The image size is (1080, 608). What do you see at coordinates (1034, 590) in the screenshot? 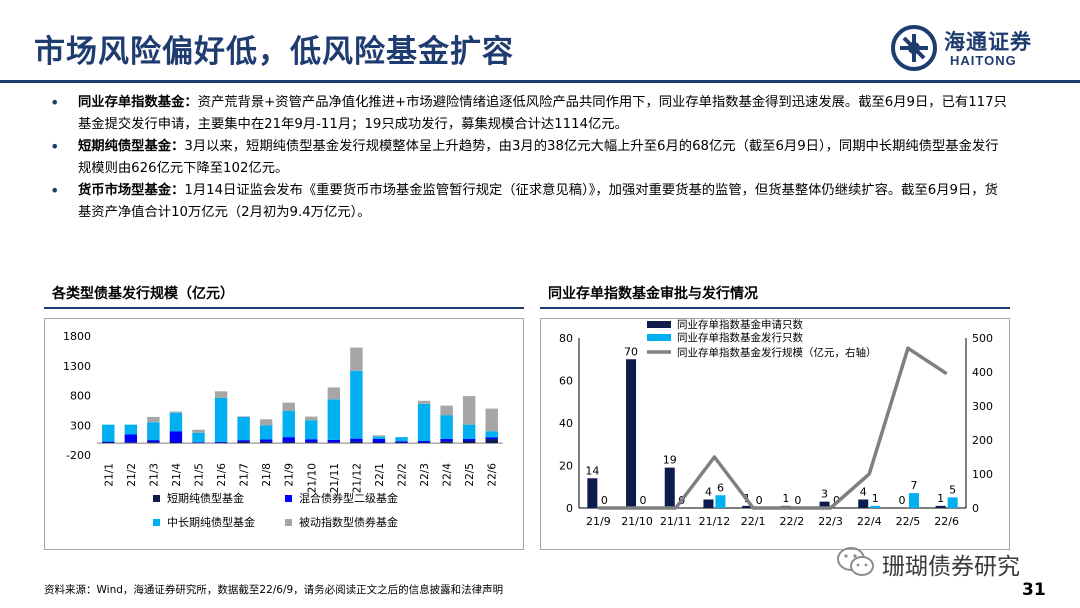
I see `page-number: 31` at bounding box center [1034, 590].